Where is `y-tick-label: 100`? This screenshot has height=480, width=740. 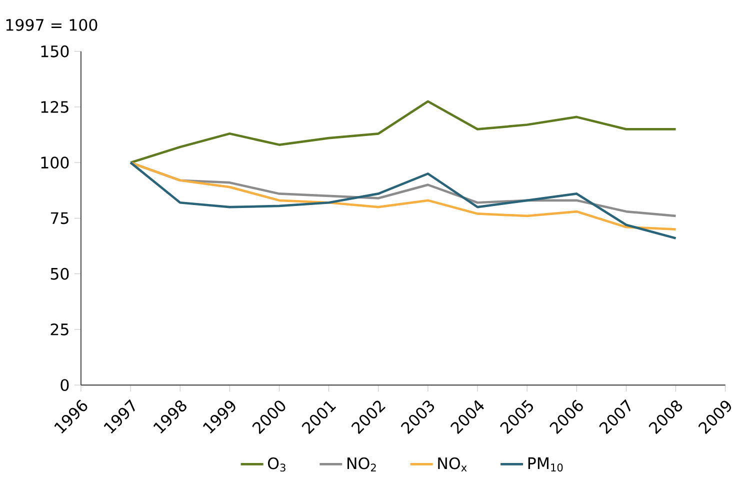
y-tick-label: 100 is located at coordinates (55, 162).